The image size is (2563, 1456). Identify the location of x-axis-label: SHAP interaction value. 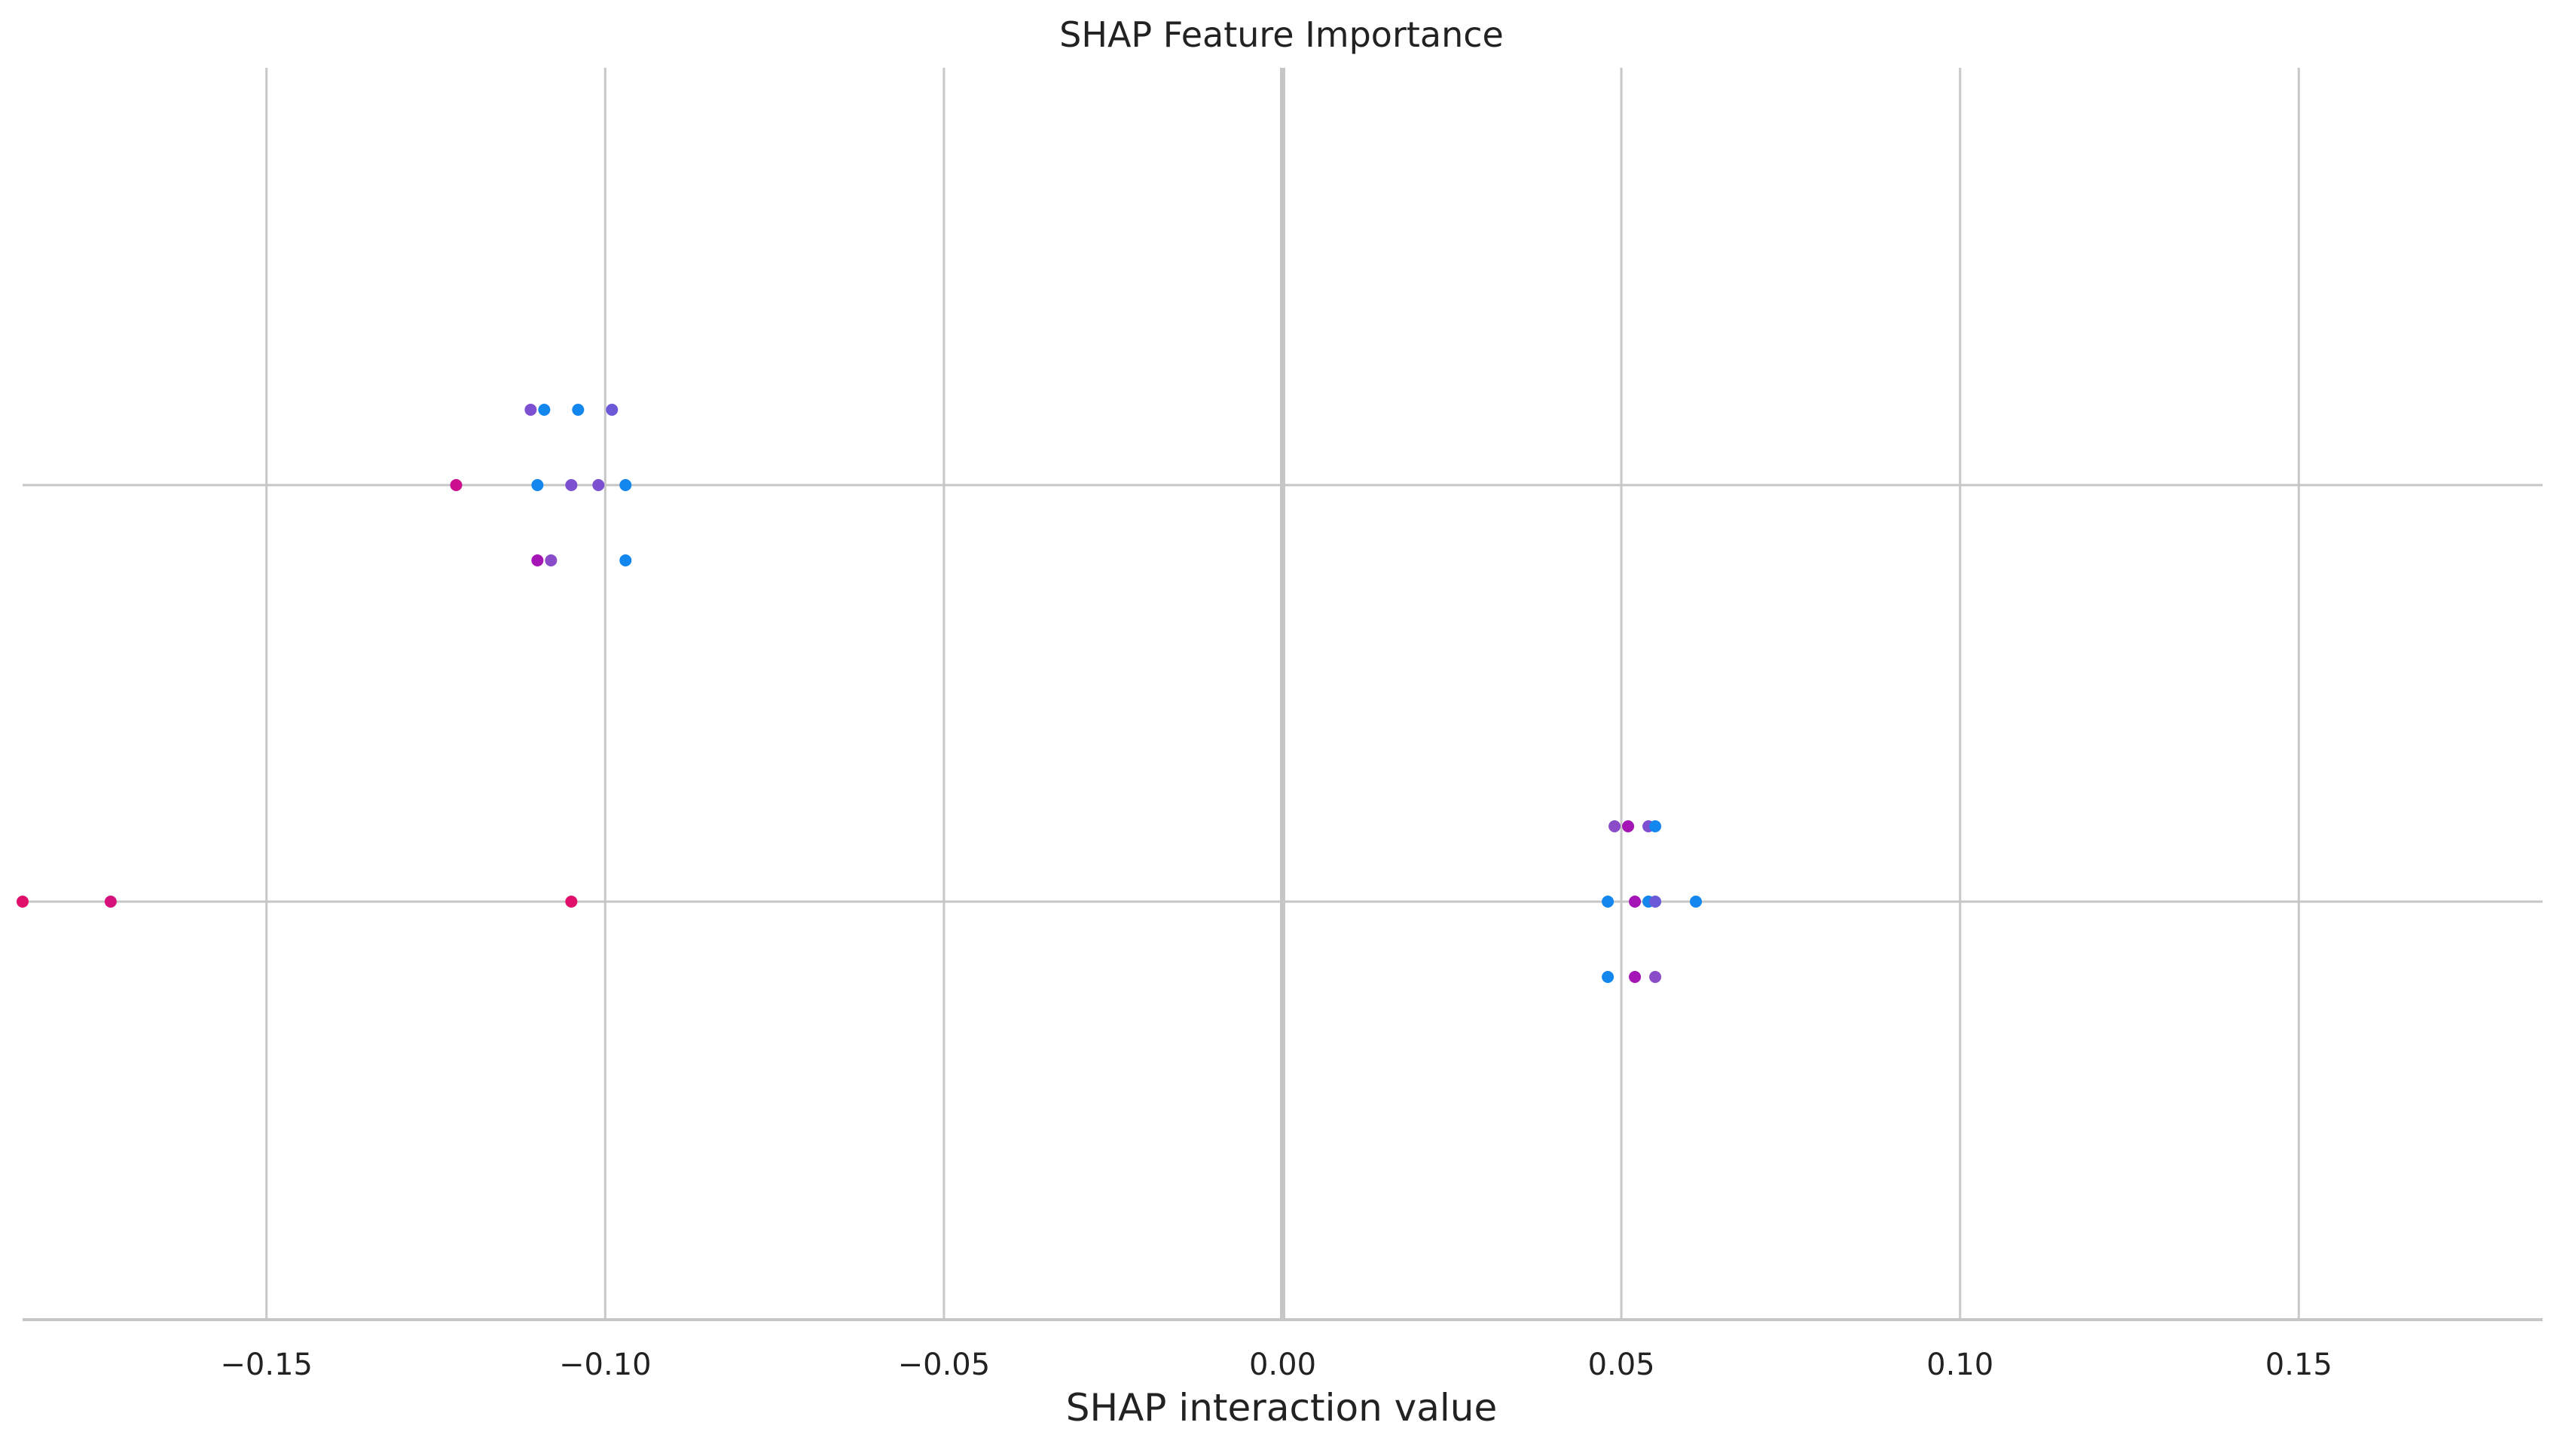
(1281, 1408).